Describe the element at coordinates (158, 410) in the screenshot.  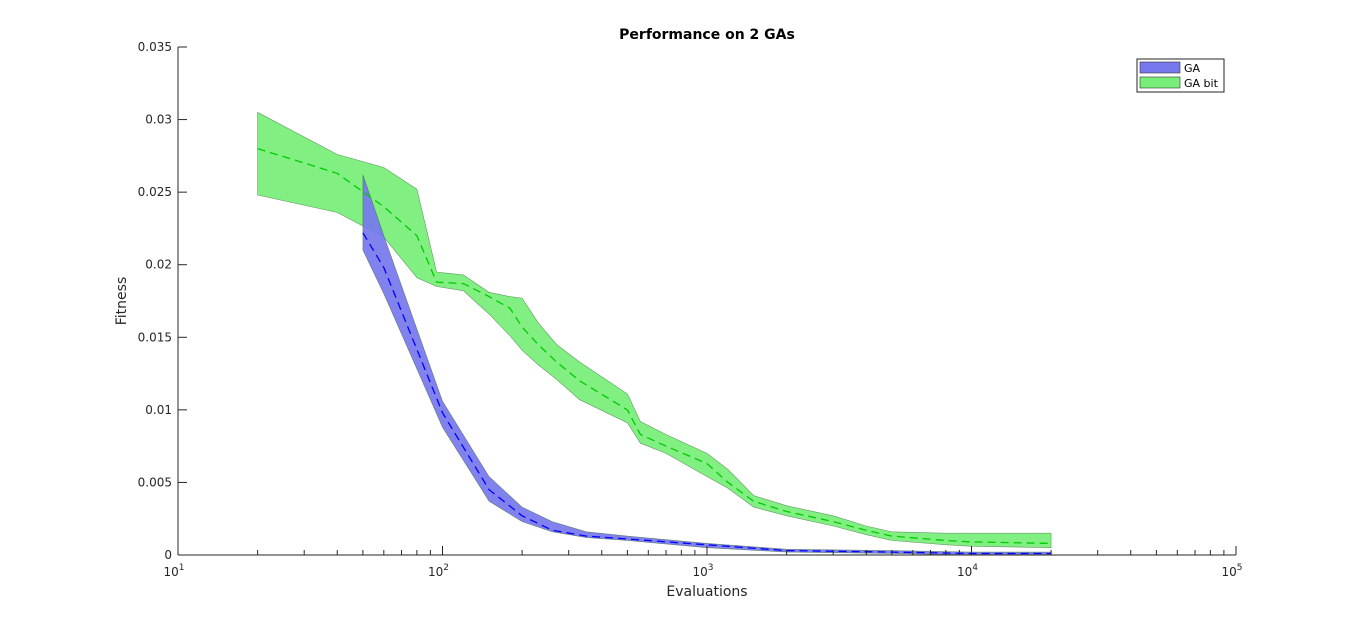
I see `y-tick-label: 0.01` at that location.